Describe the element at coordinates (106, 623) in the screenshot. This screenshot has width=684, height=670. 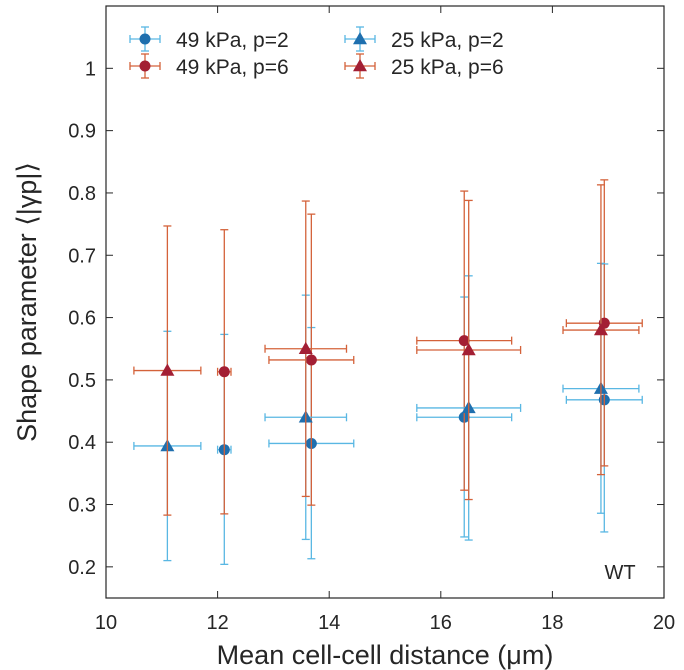
I see `x-tick-label: 10` at that location.